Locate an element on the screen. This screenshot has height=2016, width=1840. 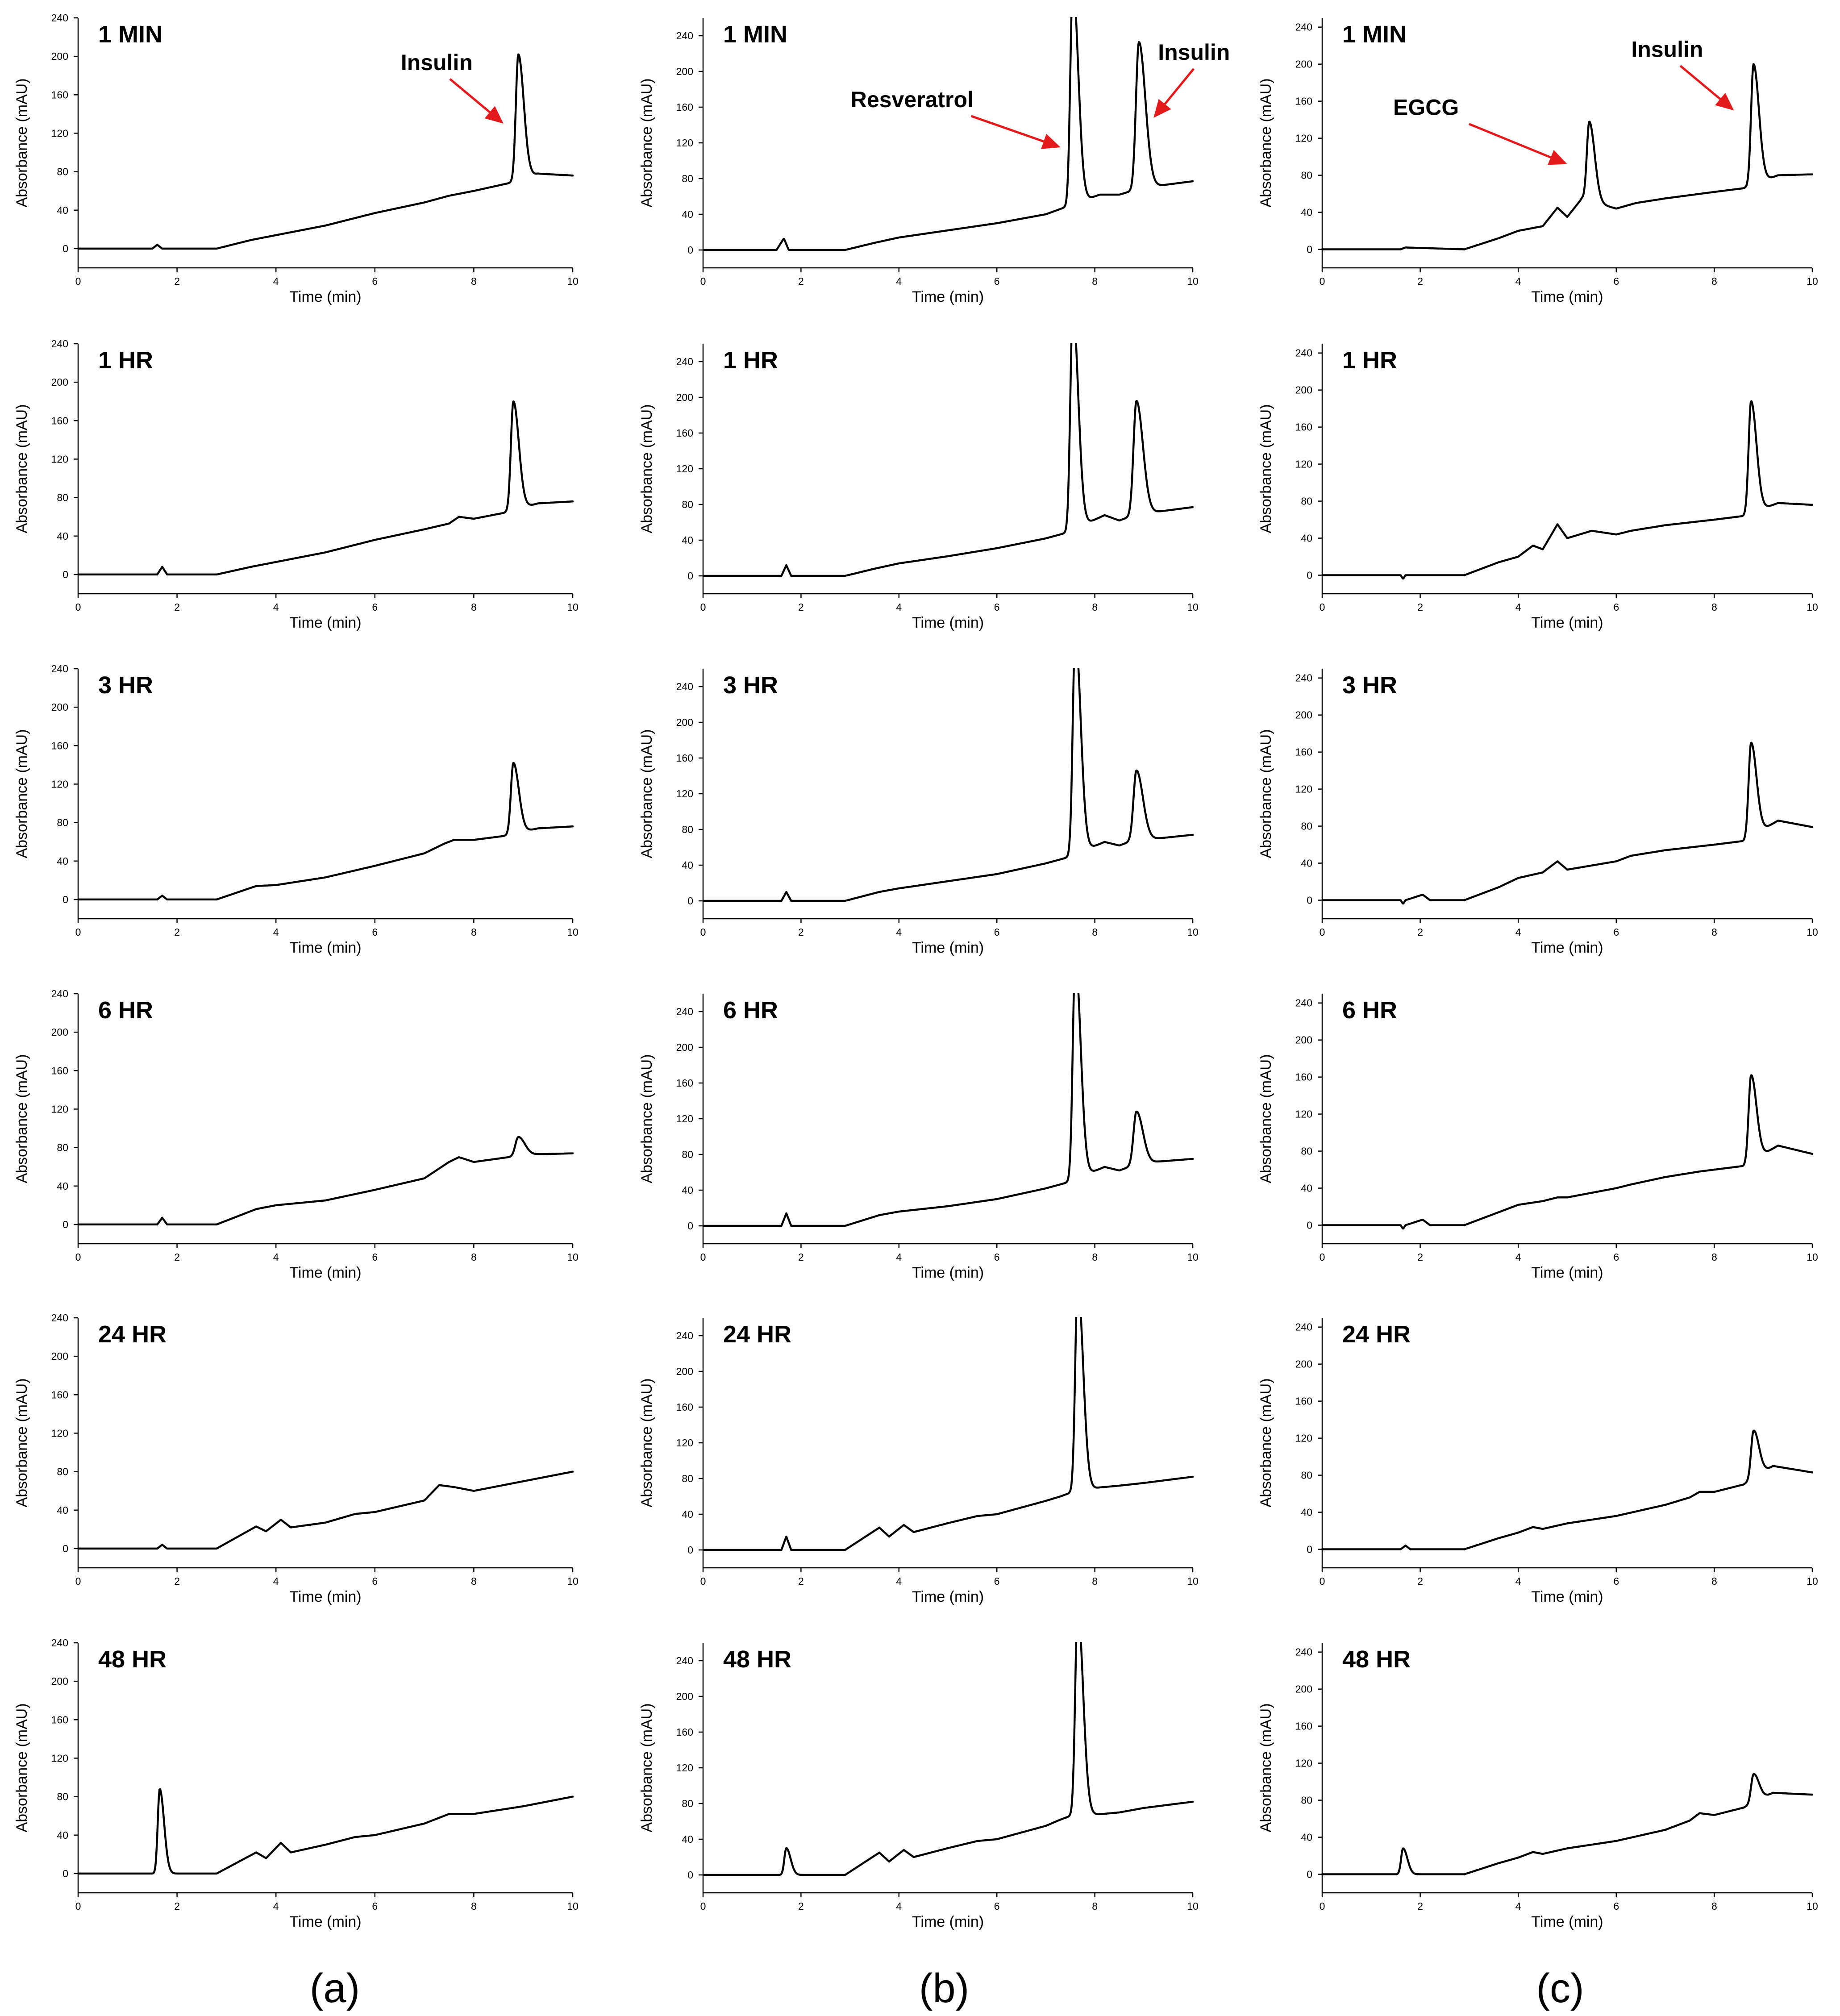
panel-title: 3 HR is located at coordinates (125, 685).